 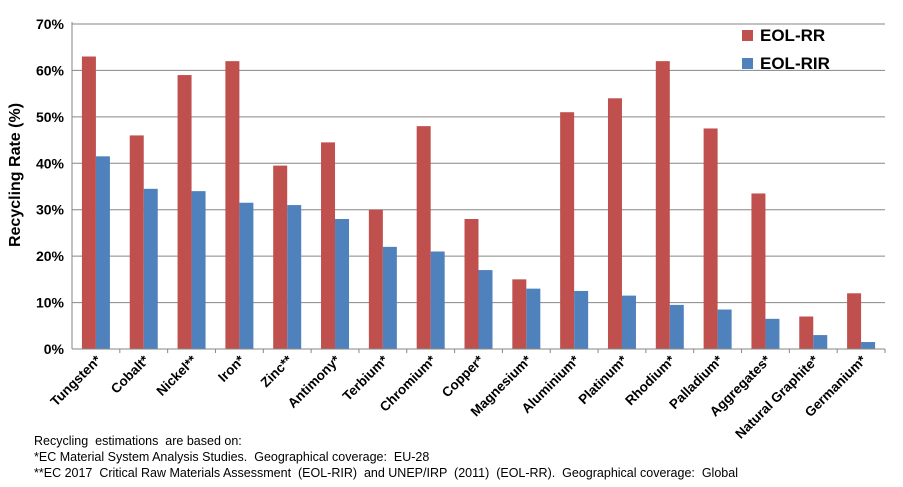 I want to click on y-tick-label: 50%, so click(x=50, y=117).